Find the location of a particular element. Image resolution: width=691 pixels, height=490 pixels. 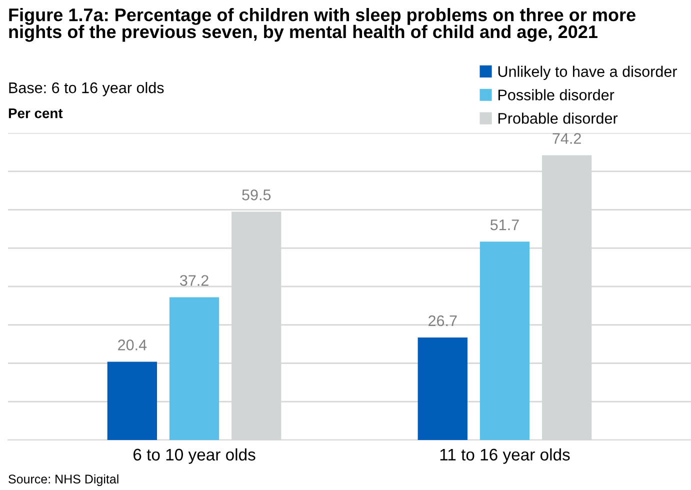

chart-subtitle: Base: 6 to 16 year olds is located at coordinates (86, 89).